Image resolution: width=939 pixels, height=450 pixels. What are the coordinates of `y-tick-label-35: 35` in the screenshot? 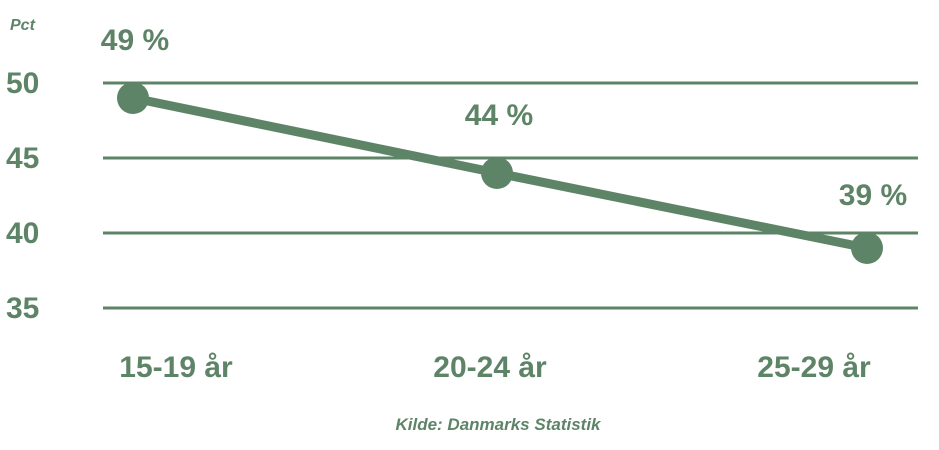 It's located at (22, 308).